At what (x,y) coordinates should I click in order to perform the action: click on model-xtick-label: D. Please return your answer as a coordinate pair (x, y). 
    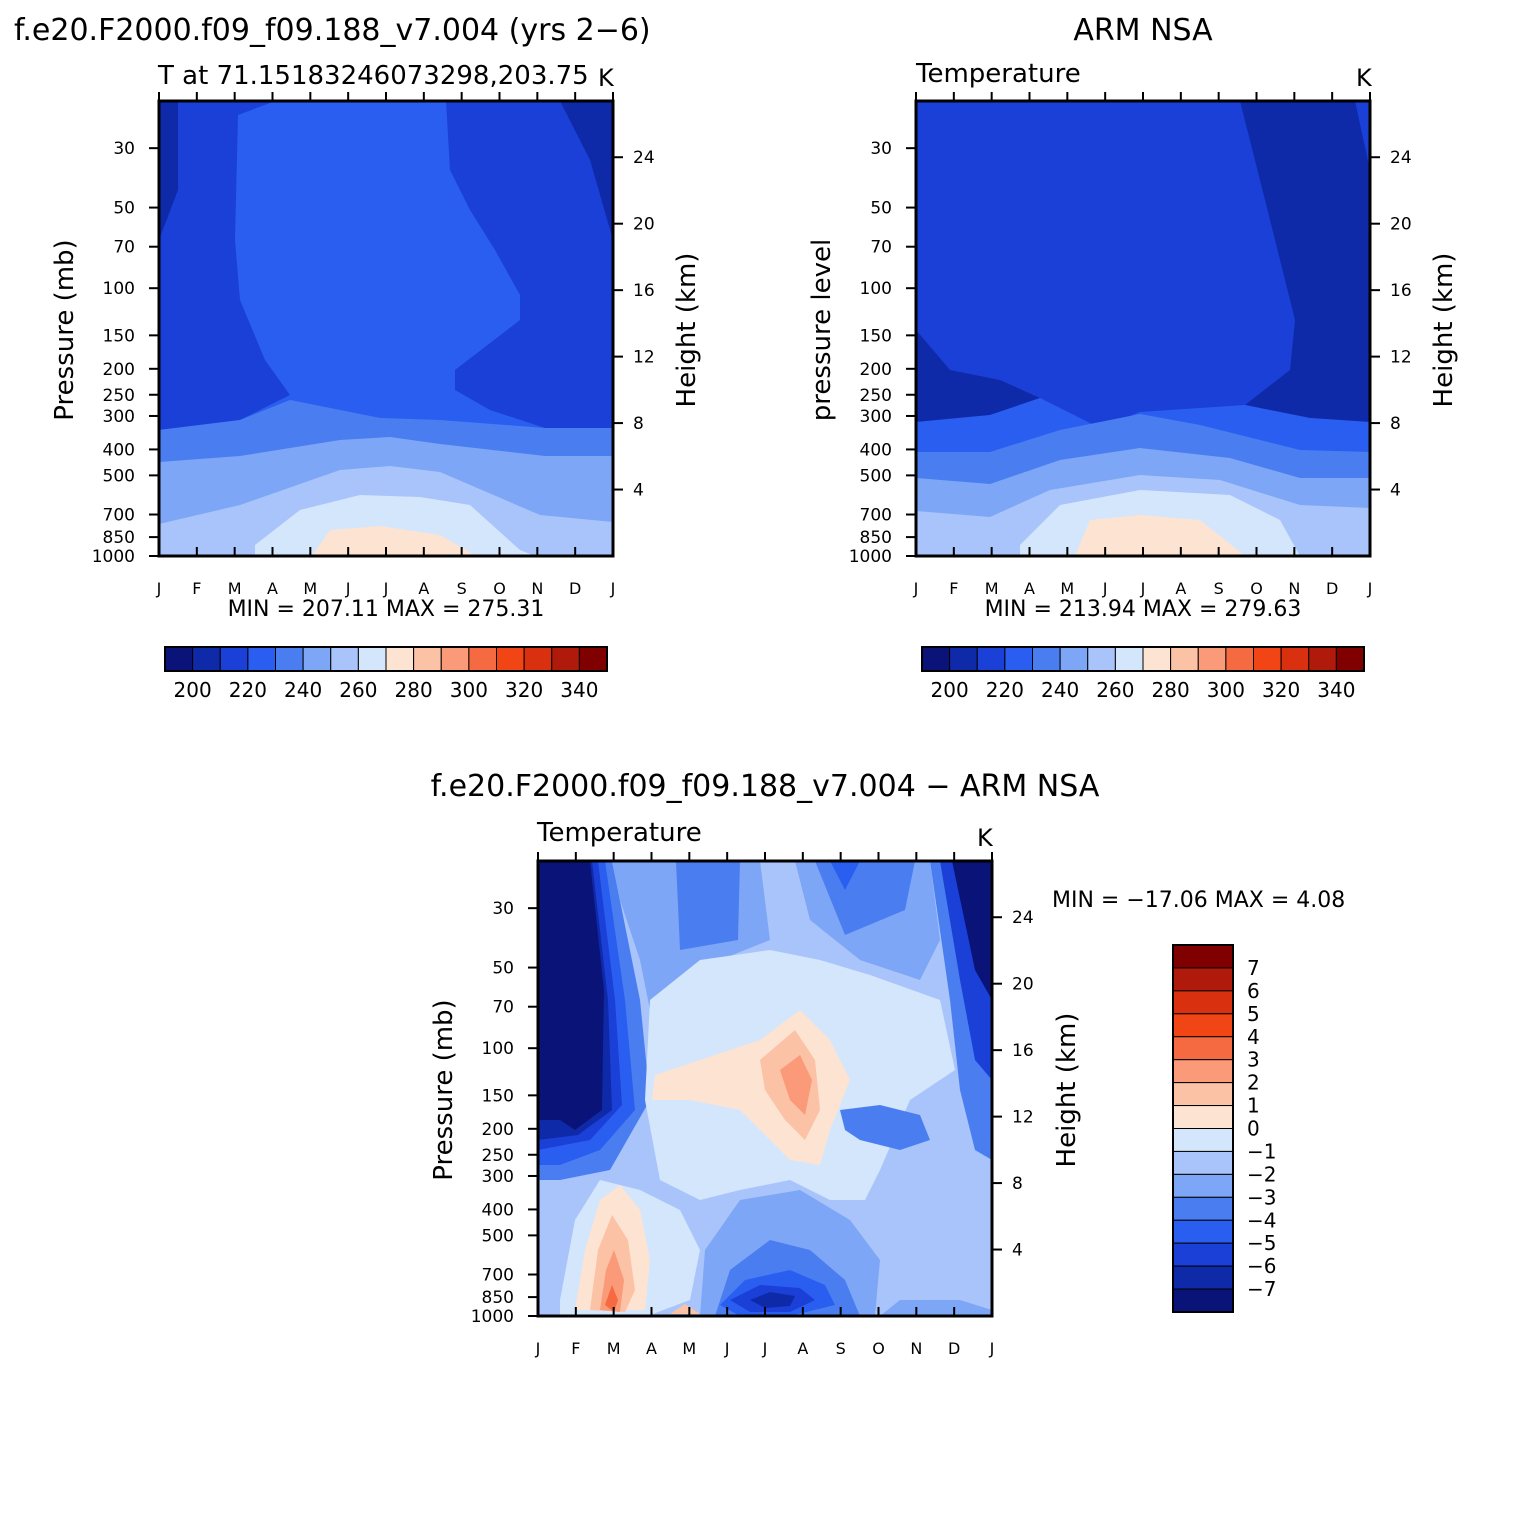
    Looking at the image, I should click on (575, 588).